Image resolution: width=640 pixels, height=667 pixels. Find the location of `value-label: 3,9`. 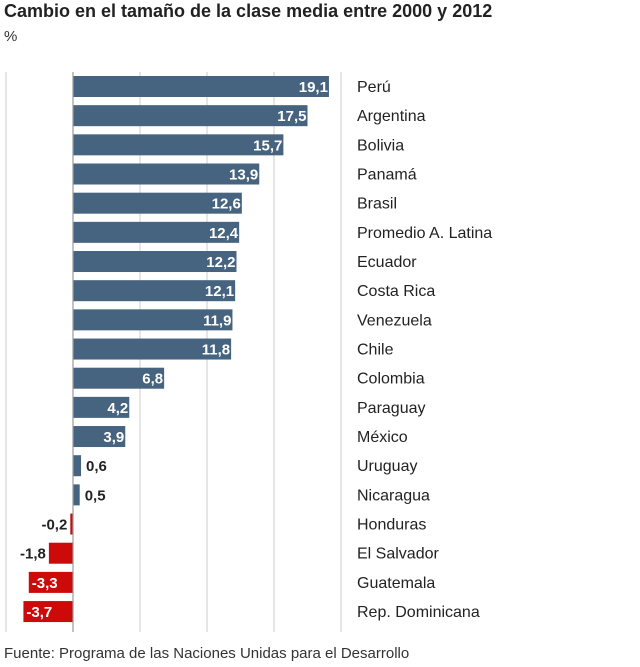

value-label: 3,9 is located at coordinates (113, 437).